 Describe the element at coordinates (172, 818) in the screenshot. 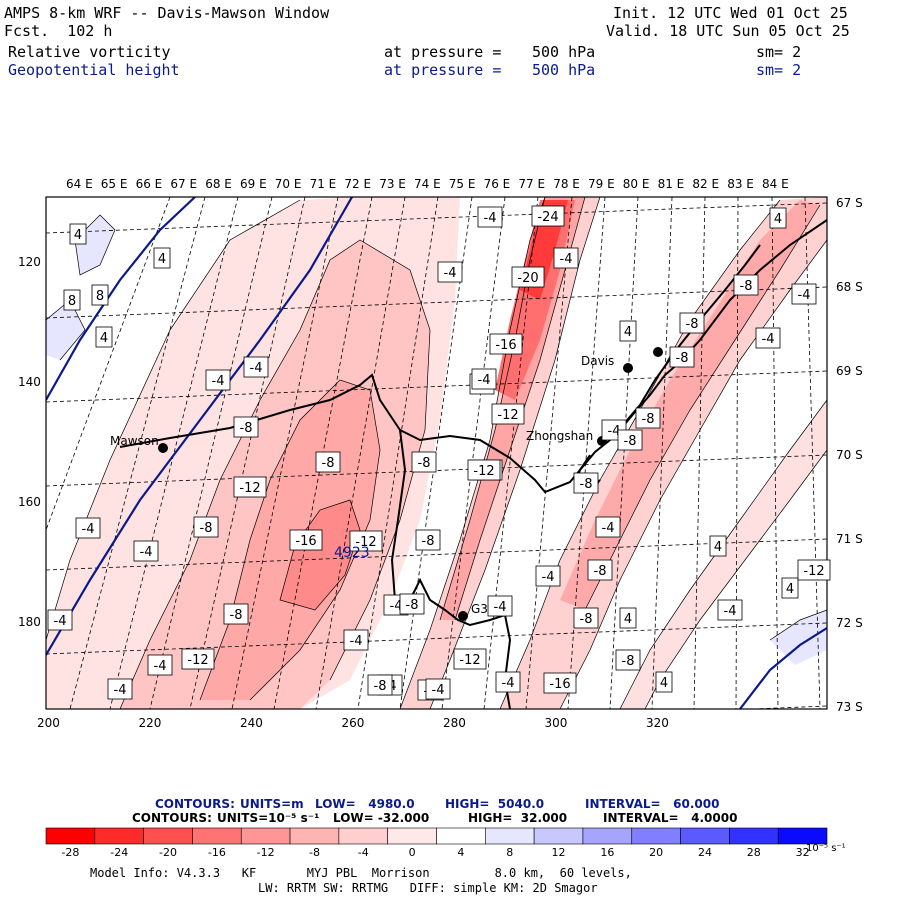

I see `contours-label-2: CONTOURS:` at that location.